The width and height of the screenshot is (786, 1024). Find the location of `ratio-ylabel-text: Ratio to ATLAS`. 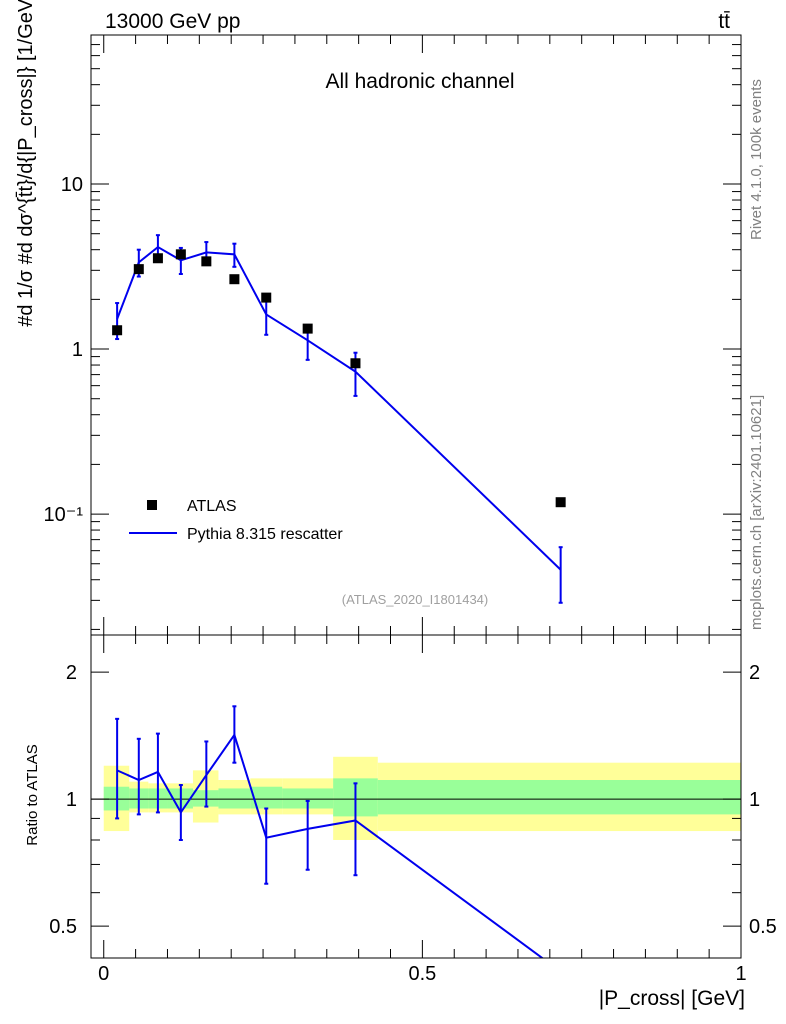

ratio-ylabel-text: Ratio to ATLAS is located at coordinates (32, 794).